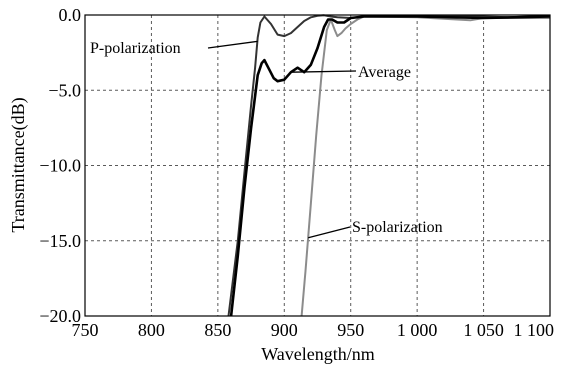 This screenshot has width=570, height=366. I want to click on x-tick-labels: 750 800 850 900 950 1 000 1 050 1 100, so click(313, 330).